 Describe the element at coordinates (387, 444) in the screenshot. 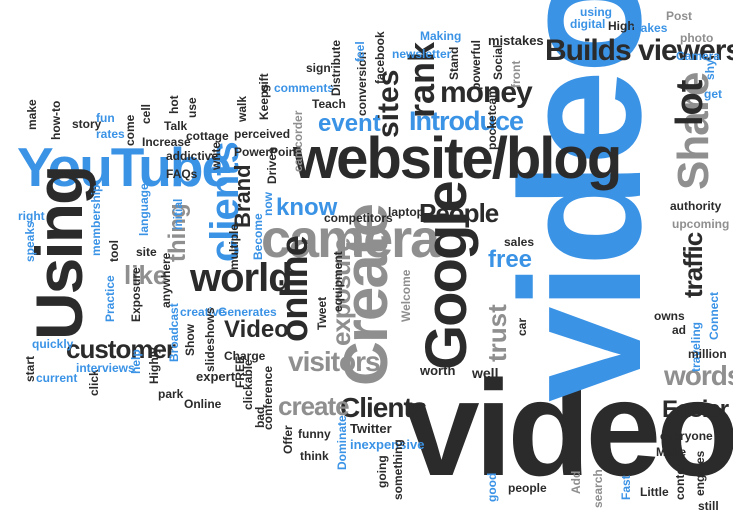

I see `word-inexpensive: inexpensive` at that location.